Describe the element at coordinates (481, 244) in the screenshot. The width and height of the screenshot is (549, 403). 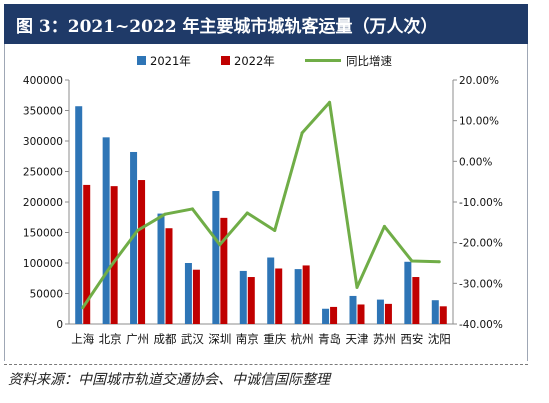
I see `right-tick-label: -20.00%` at that location.